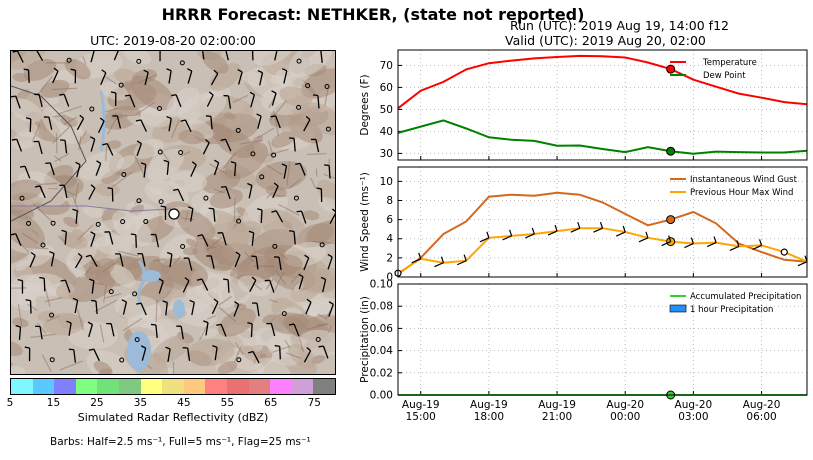 This screenshot has width=813, height=460. Describe the element at coordinates (173, 386) in the screenshot. I see `colorbar-swatch` at that location.